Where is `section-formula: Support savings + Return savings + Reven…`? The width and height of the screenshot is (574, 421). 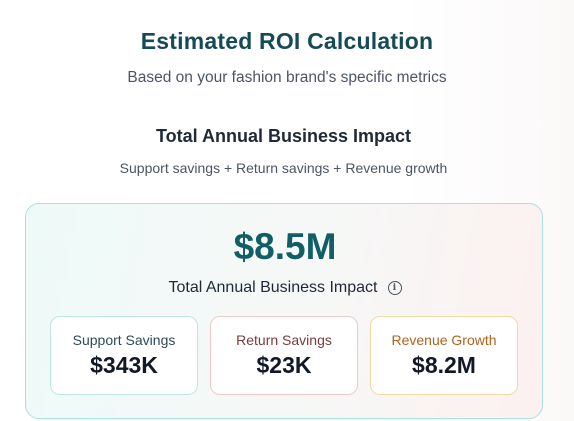 section-formula: Support savings + Return savings + Reven… is located at coordinates (283, 168).